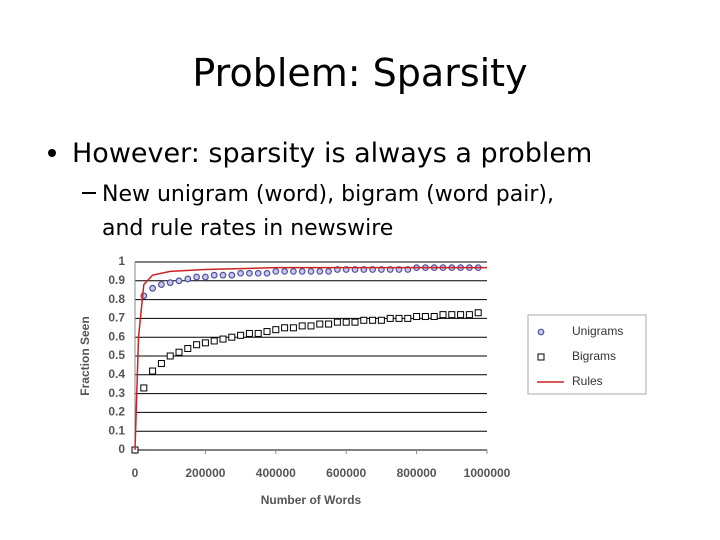  I want to click on y-tick-label: 0.3, so click(116, 393).